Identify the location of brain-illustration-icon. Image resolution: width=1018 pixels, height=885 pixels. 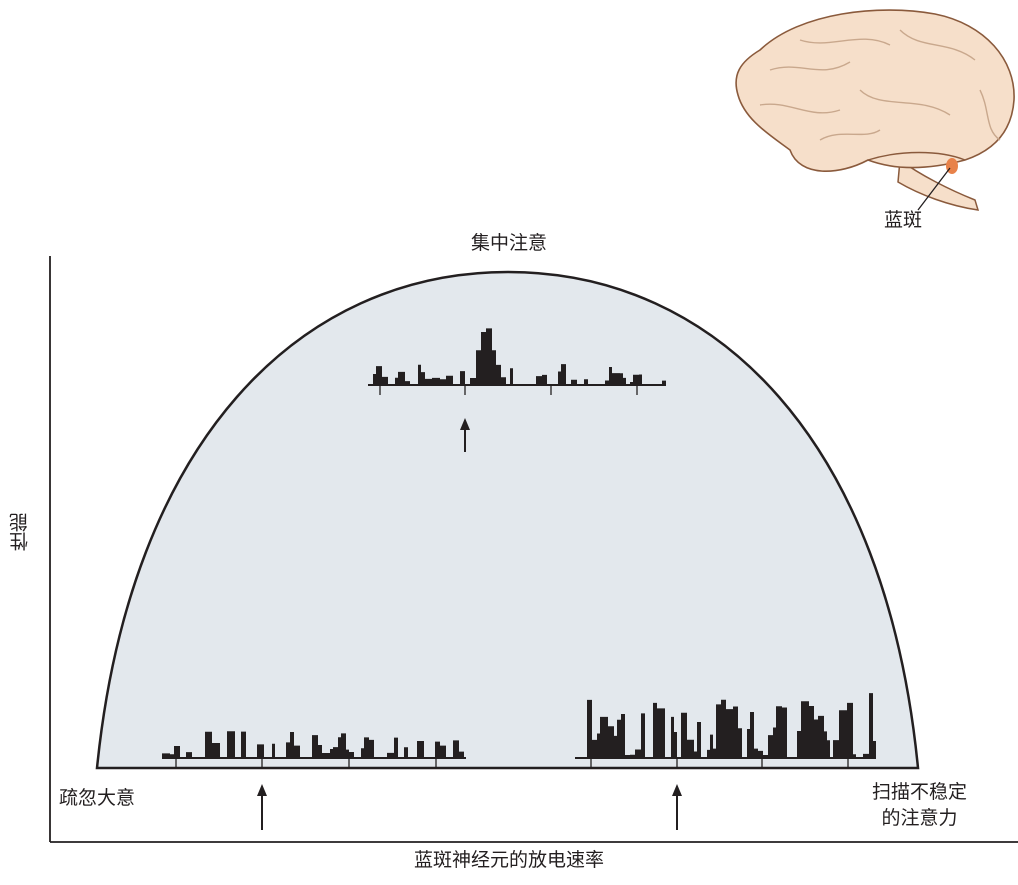
(875, 110).